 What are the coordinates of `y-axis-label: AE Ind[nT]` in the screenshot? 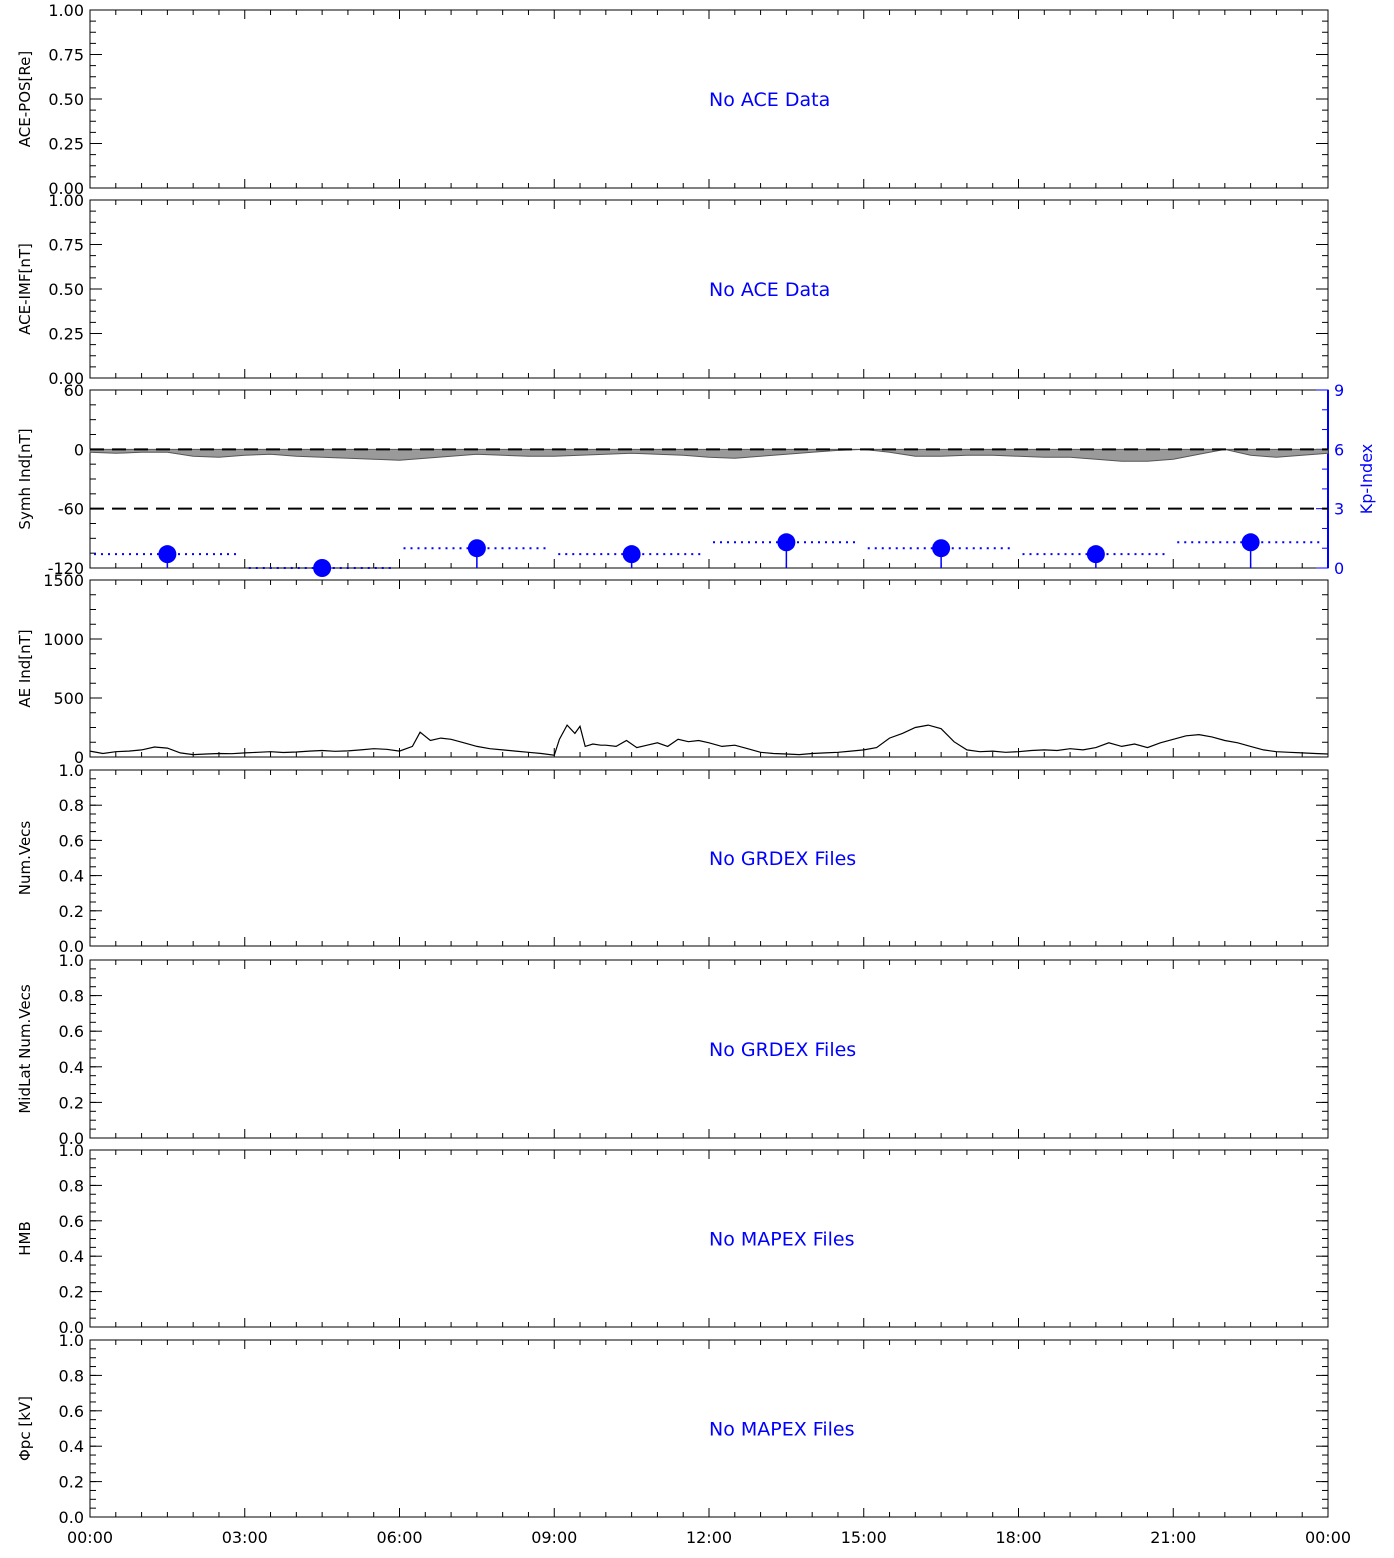 It's located at (25, 668).